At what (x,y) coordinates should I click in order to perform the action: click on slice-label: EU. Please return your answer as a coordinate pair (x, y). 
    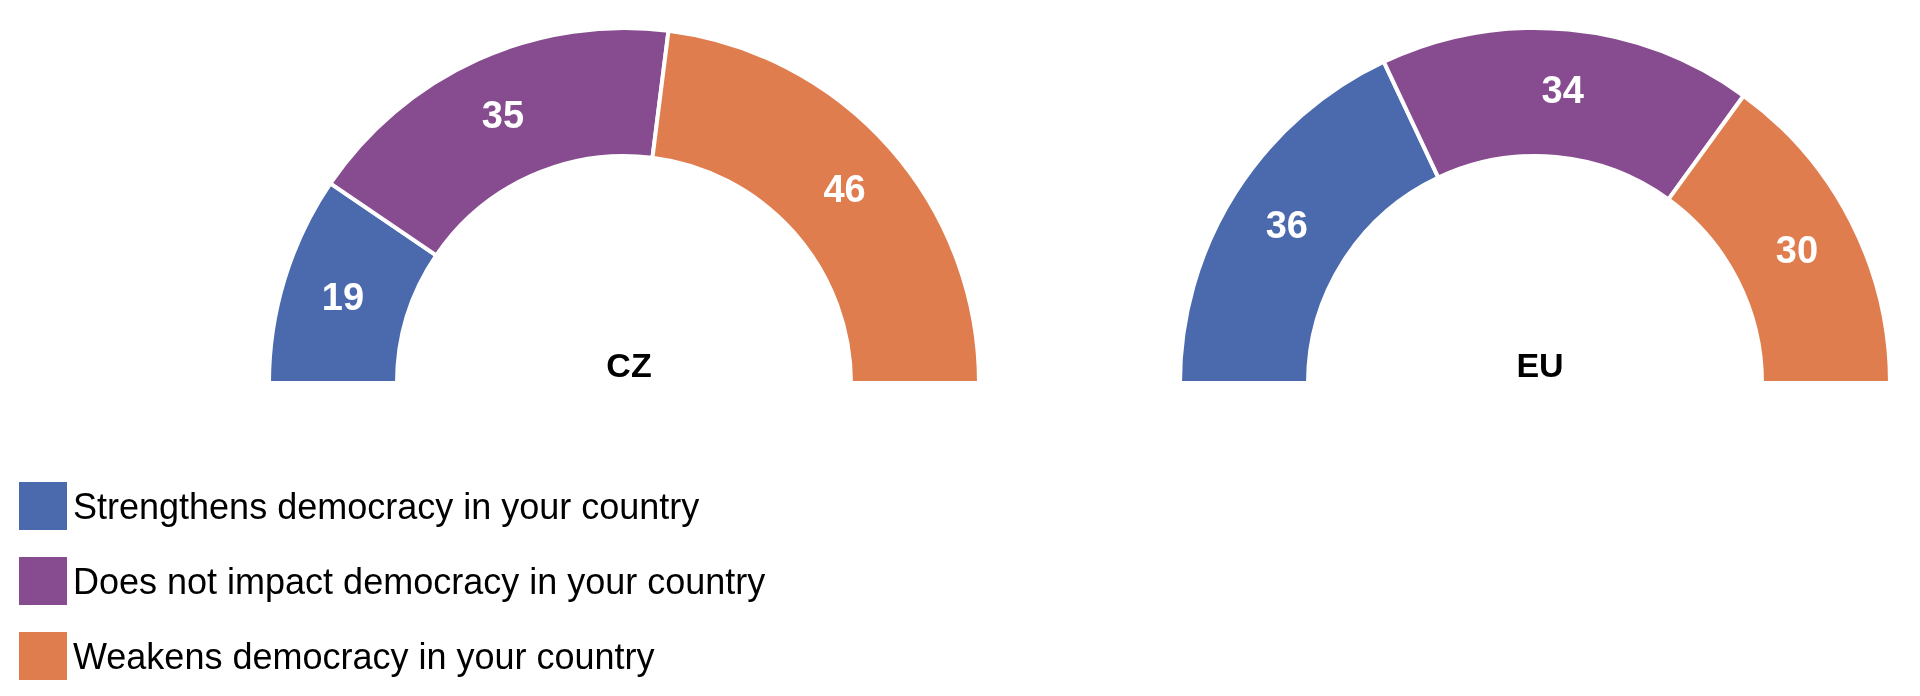
    Looking at the image, I should click on (1540, 365).